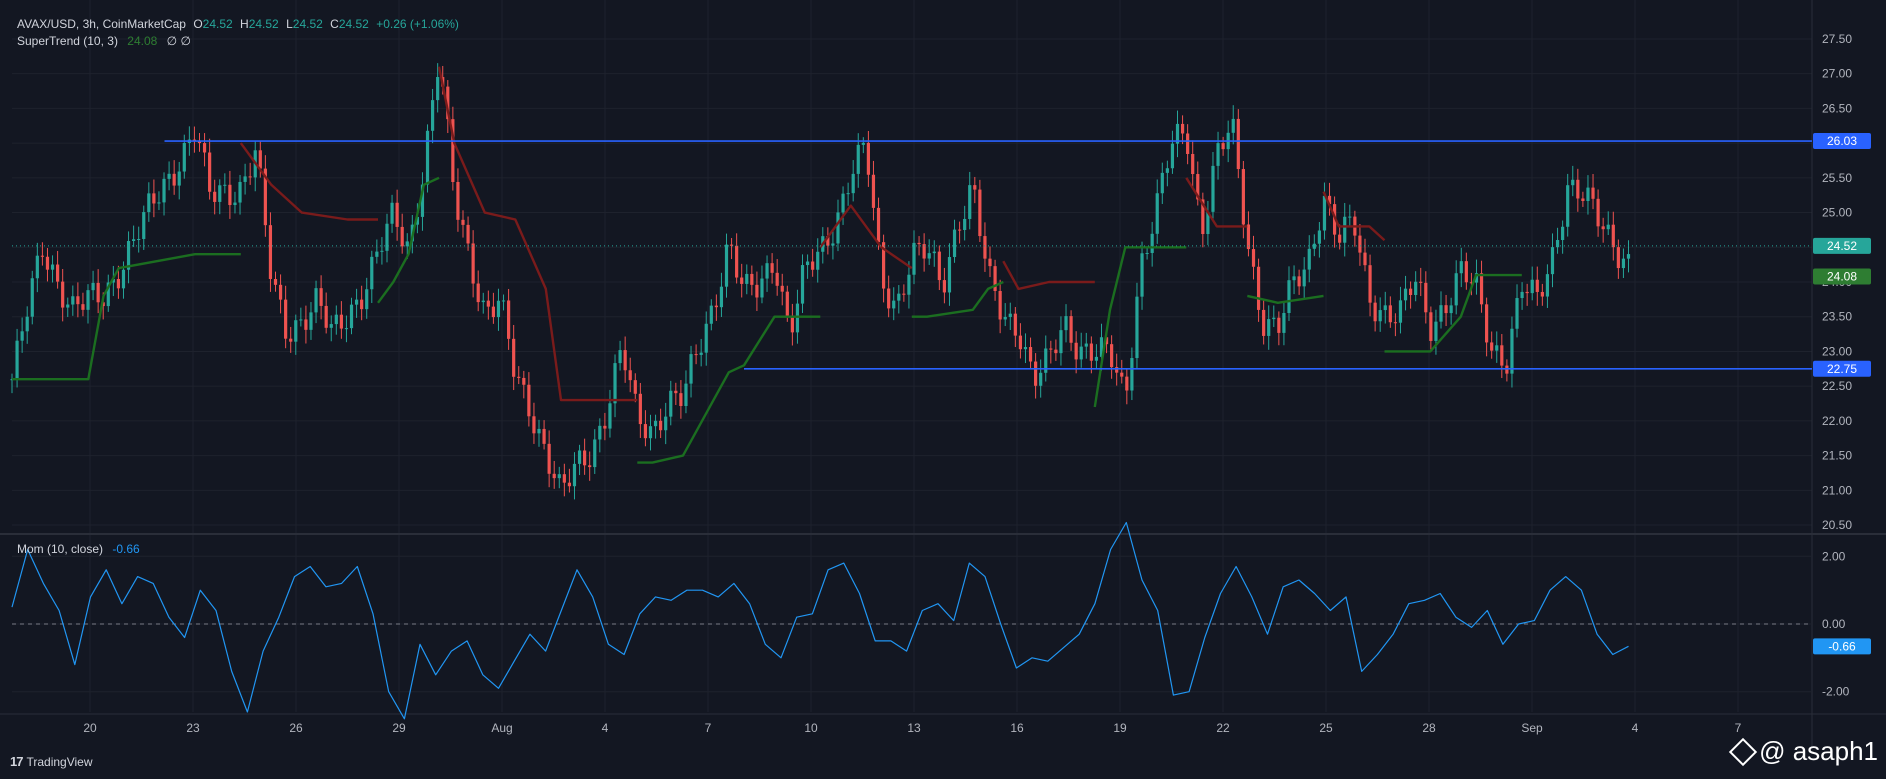  I want to click on supertrend-legend: SuperTrend (10, 3) 24.08 ∅ ∅, so click(104, 41).